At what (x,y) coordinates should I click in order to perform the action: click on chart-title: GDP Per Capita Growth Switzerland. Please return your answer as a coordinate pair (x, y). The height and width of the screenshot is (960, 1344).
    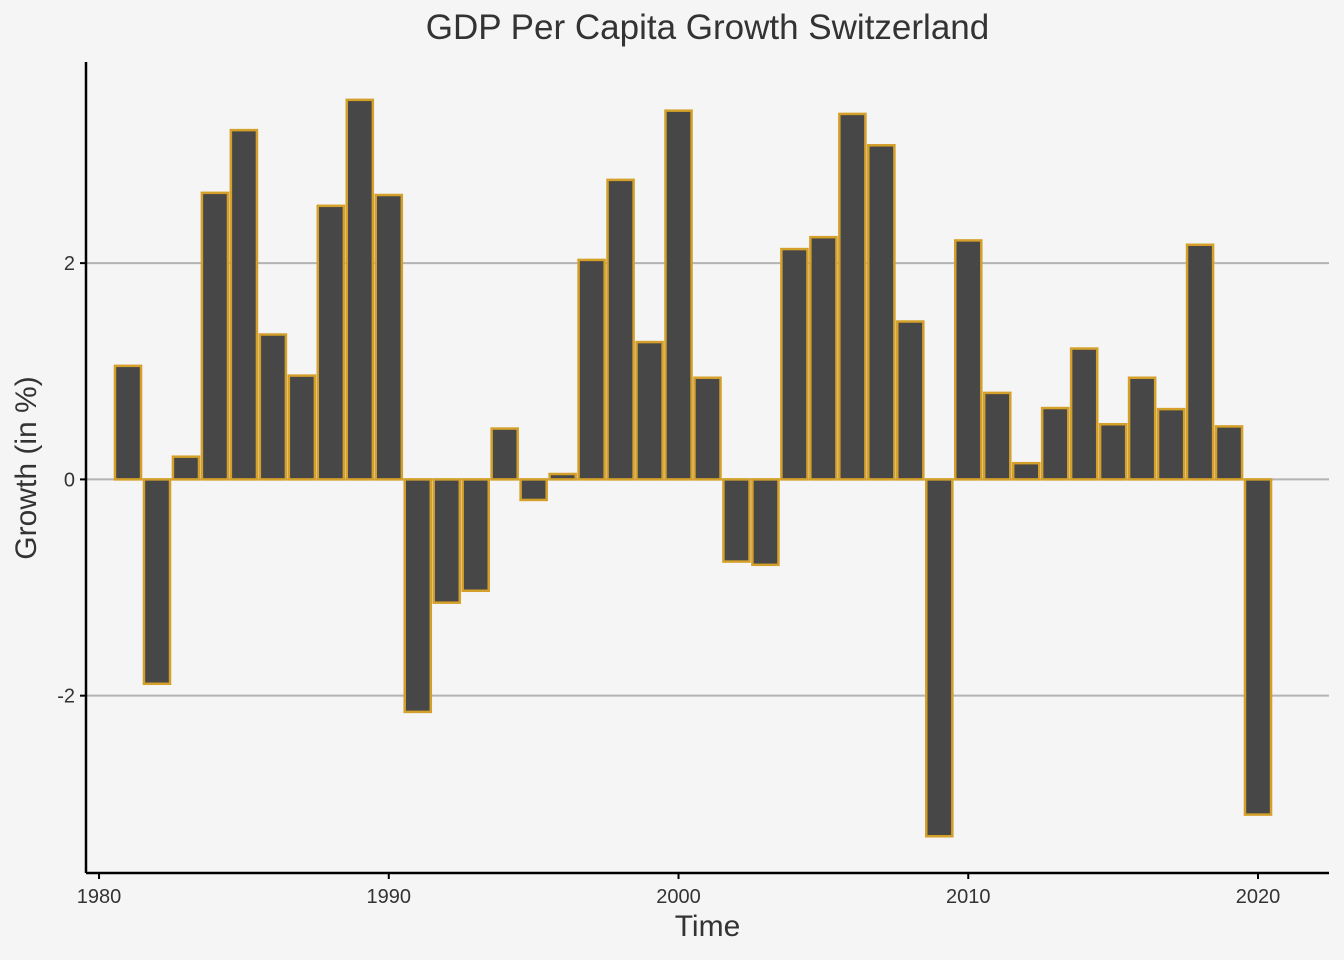
    Looking at the image, I should click on (707, 27).